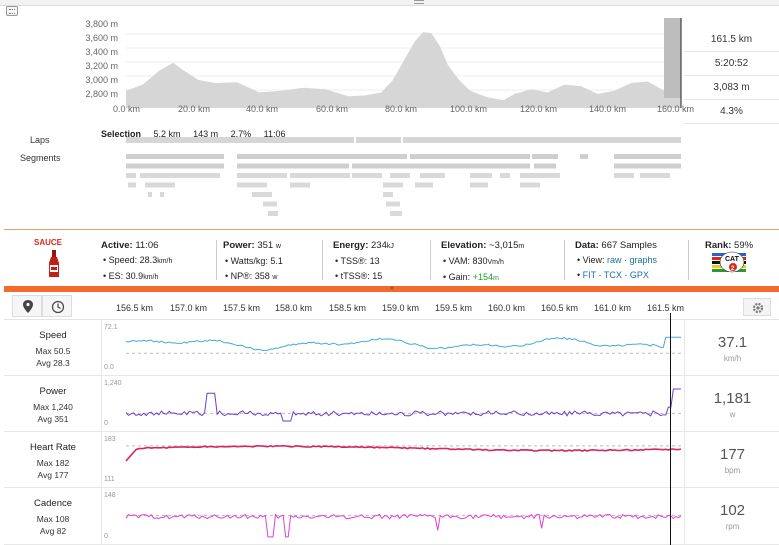  What do you see at coordinates (48, 242) in the screenshot?
I see `sauce-logo: SAUCE` at bounding box center [48, 242].